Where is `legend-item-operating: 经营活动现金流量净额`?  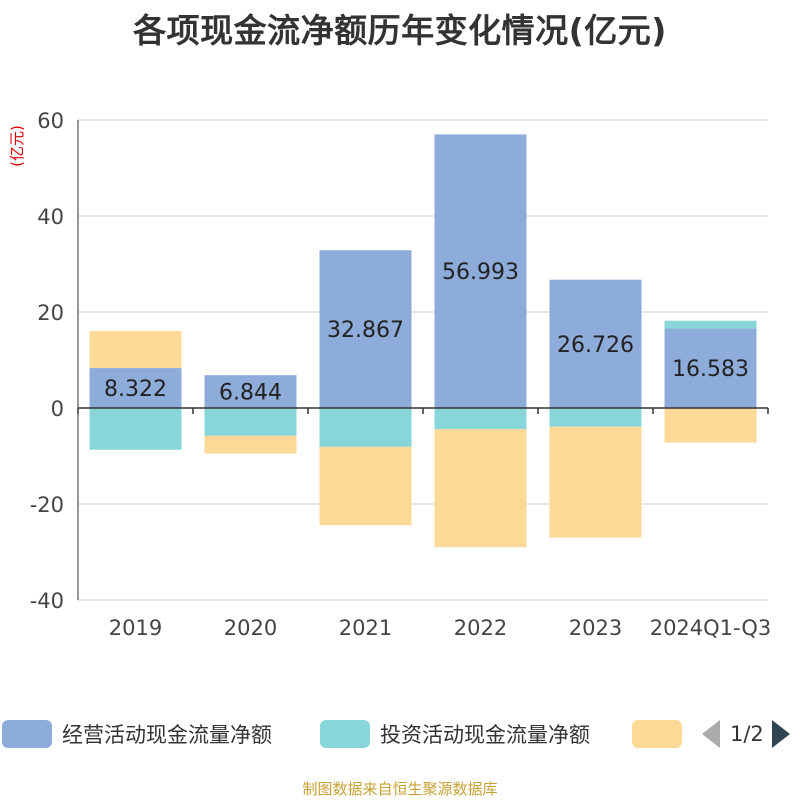
legend-item-operating: 经营活动现金流量净额 is located at coordinates (137, 734).